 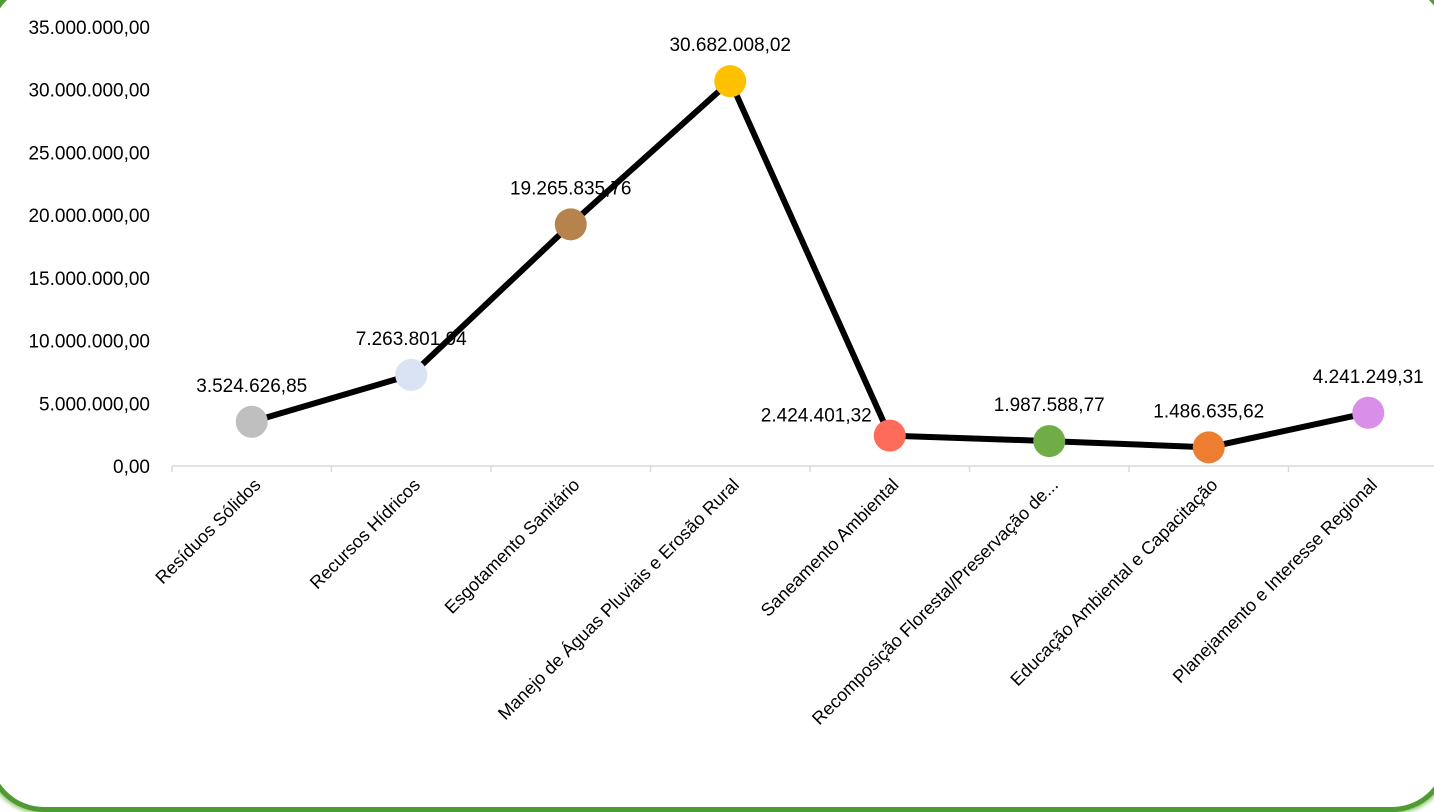 What do you see at coordinates (816, 416) in the screenshot?
I see `data-label: 2.424.401,32` at bounding box center [816, 416].